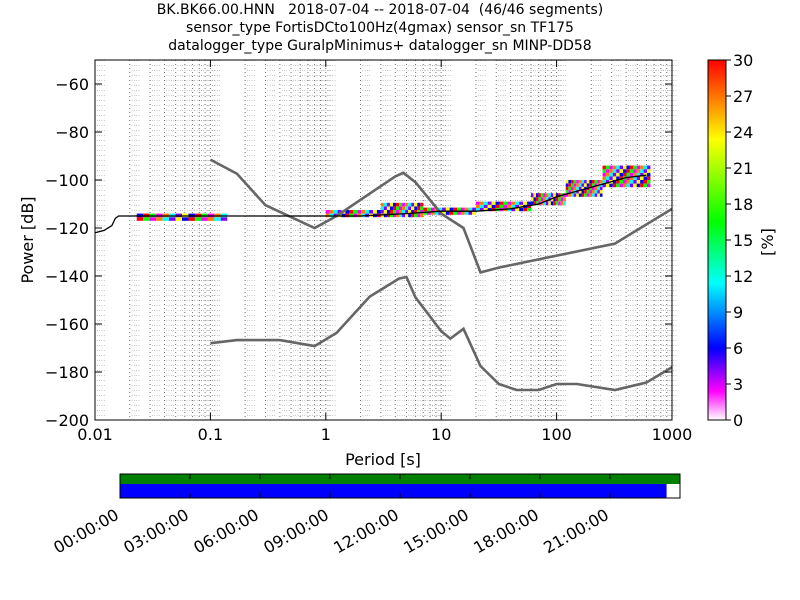 The width and height of the screenshot is (800, 600). I want to click on y-tick-label: −100, so click(67, 180).